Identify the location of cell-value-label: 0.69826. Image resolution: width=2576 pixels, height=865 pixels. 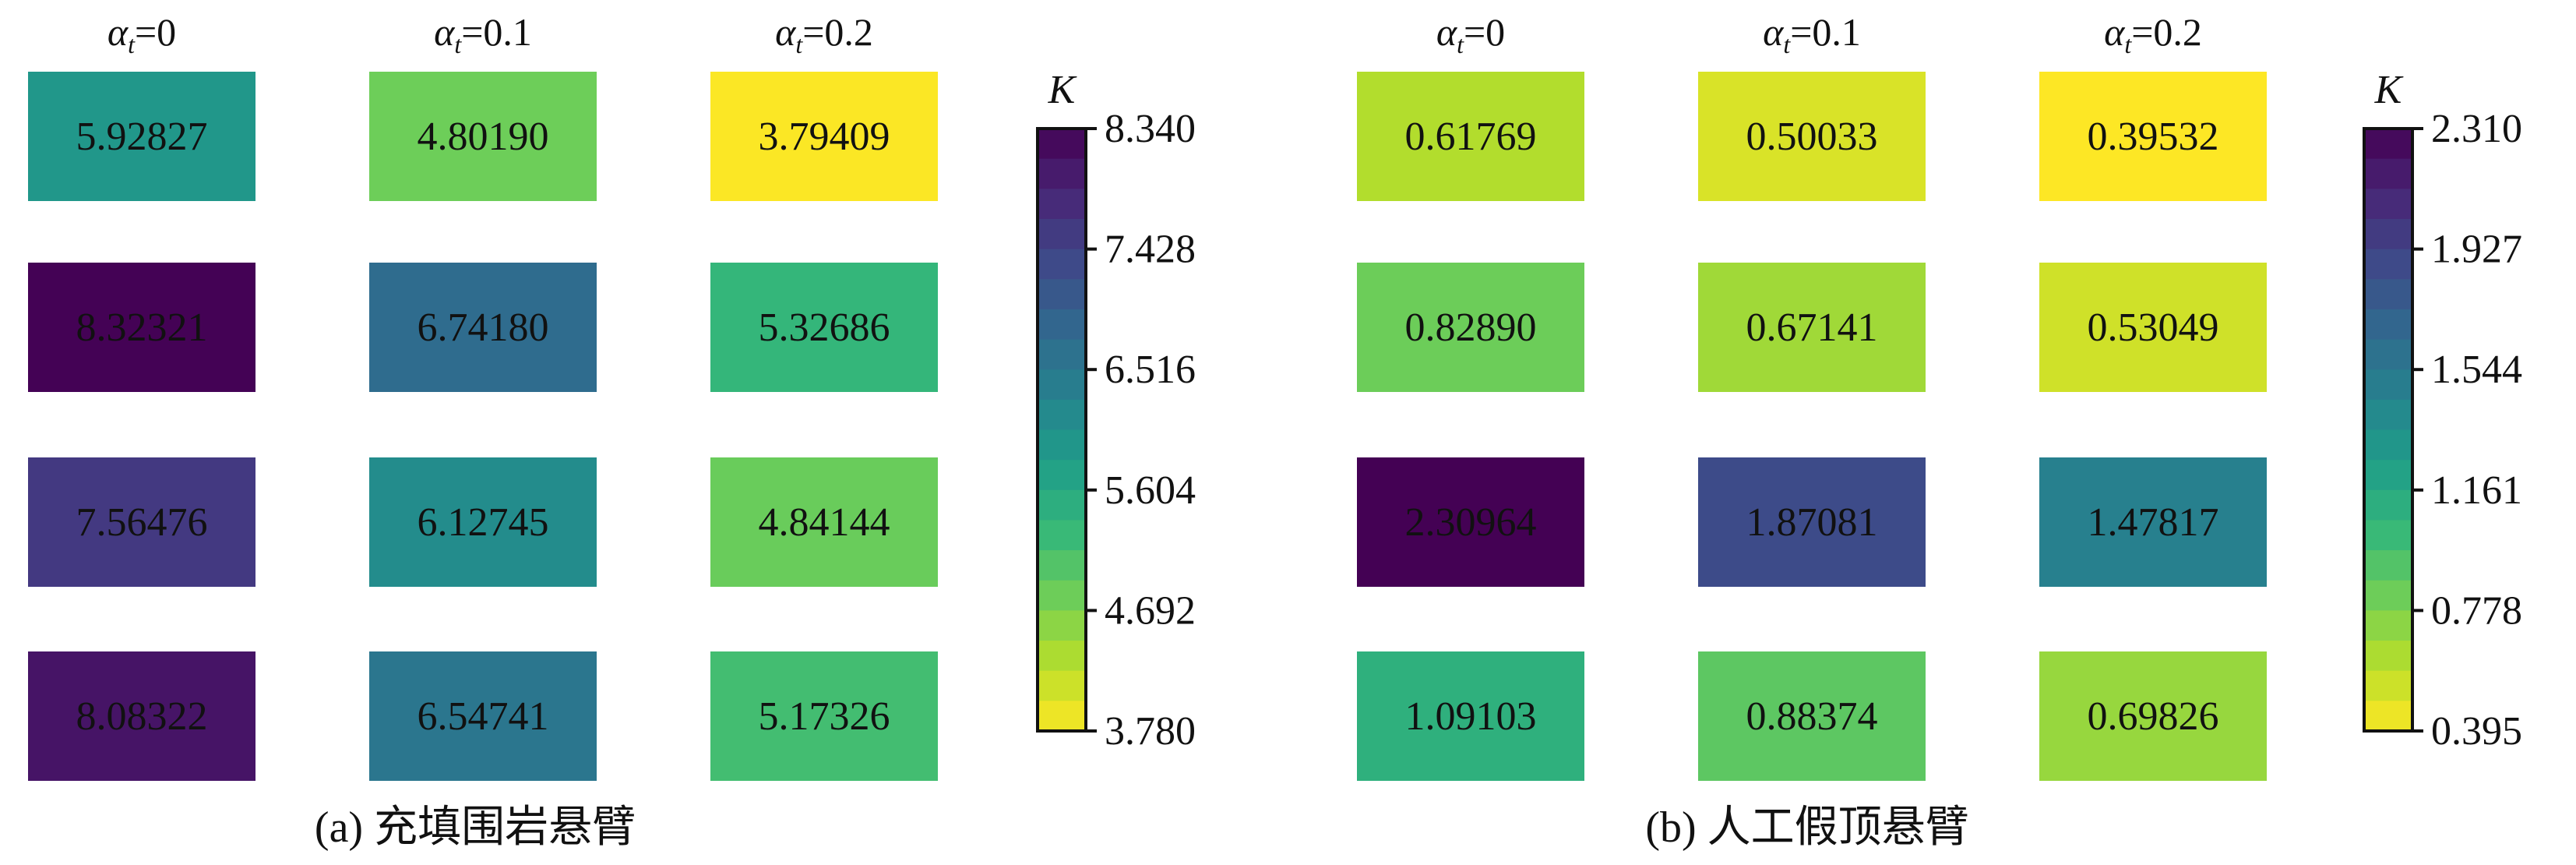
(2153, 716).